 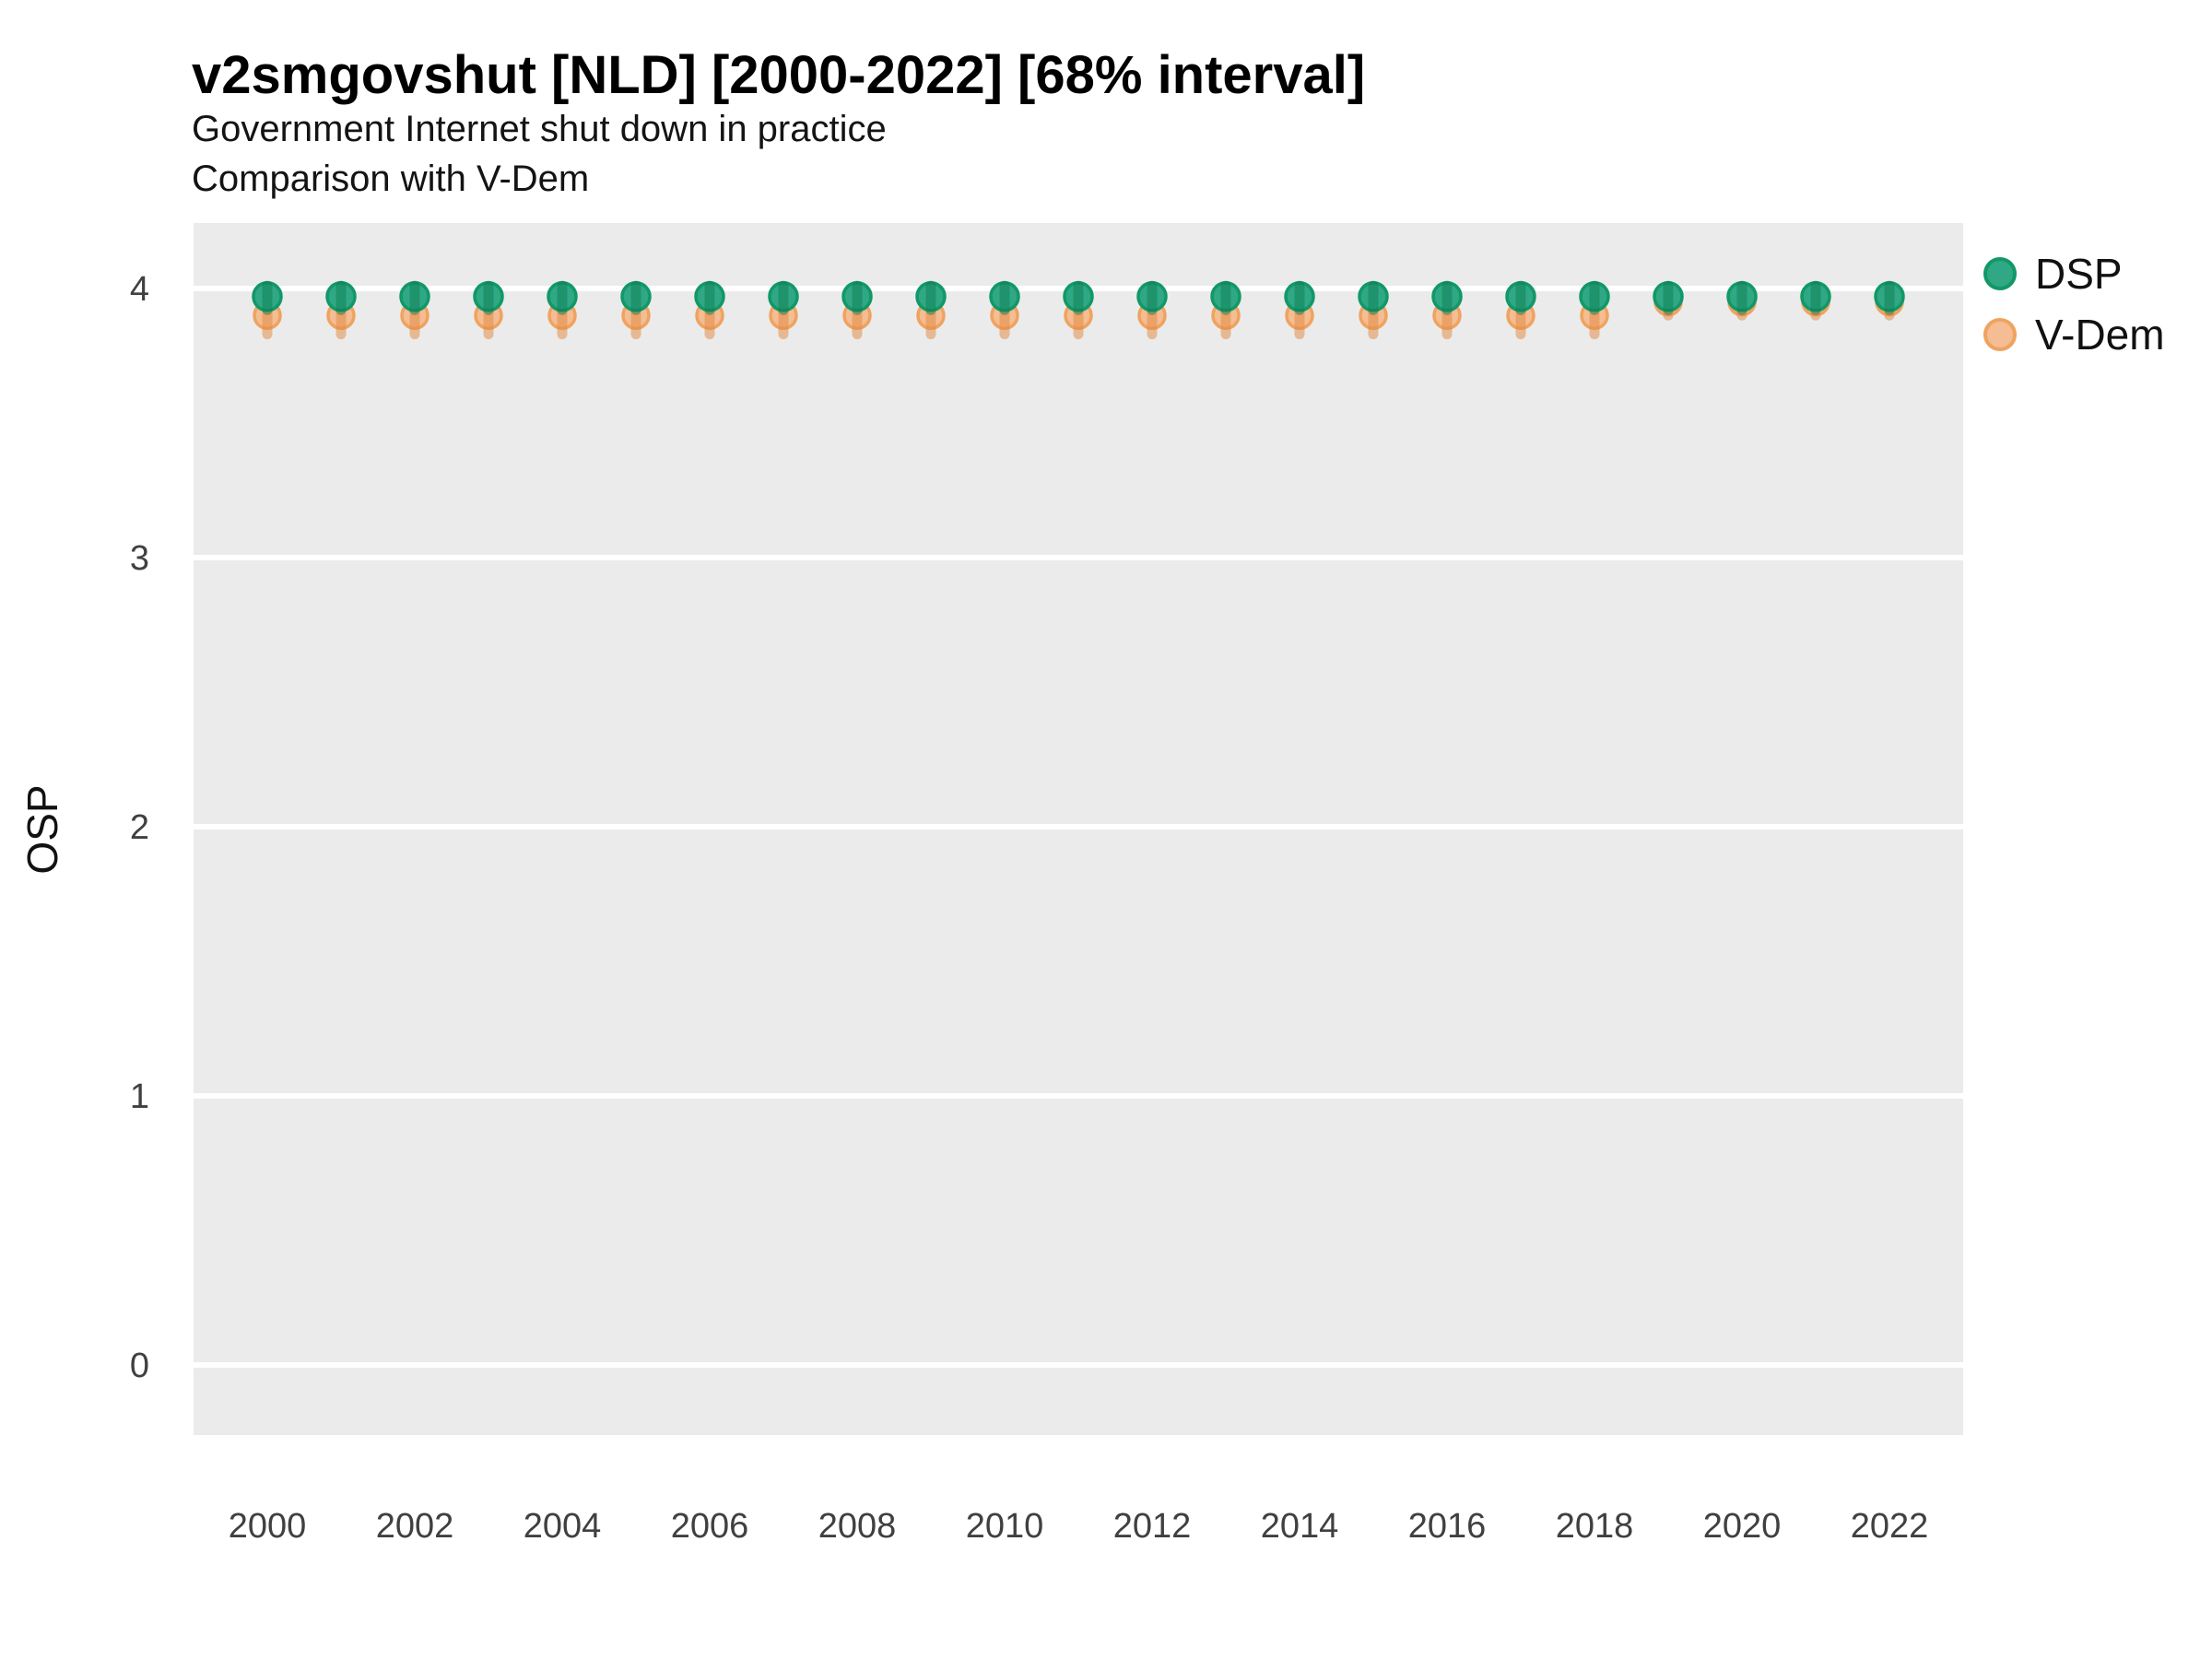 What do you see at coordinates (2074, 304) in the screenshot?
I see `legend: DSP V-Dem` at bounding box center [2074, 304].